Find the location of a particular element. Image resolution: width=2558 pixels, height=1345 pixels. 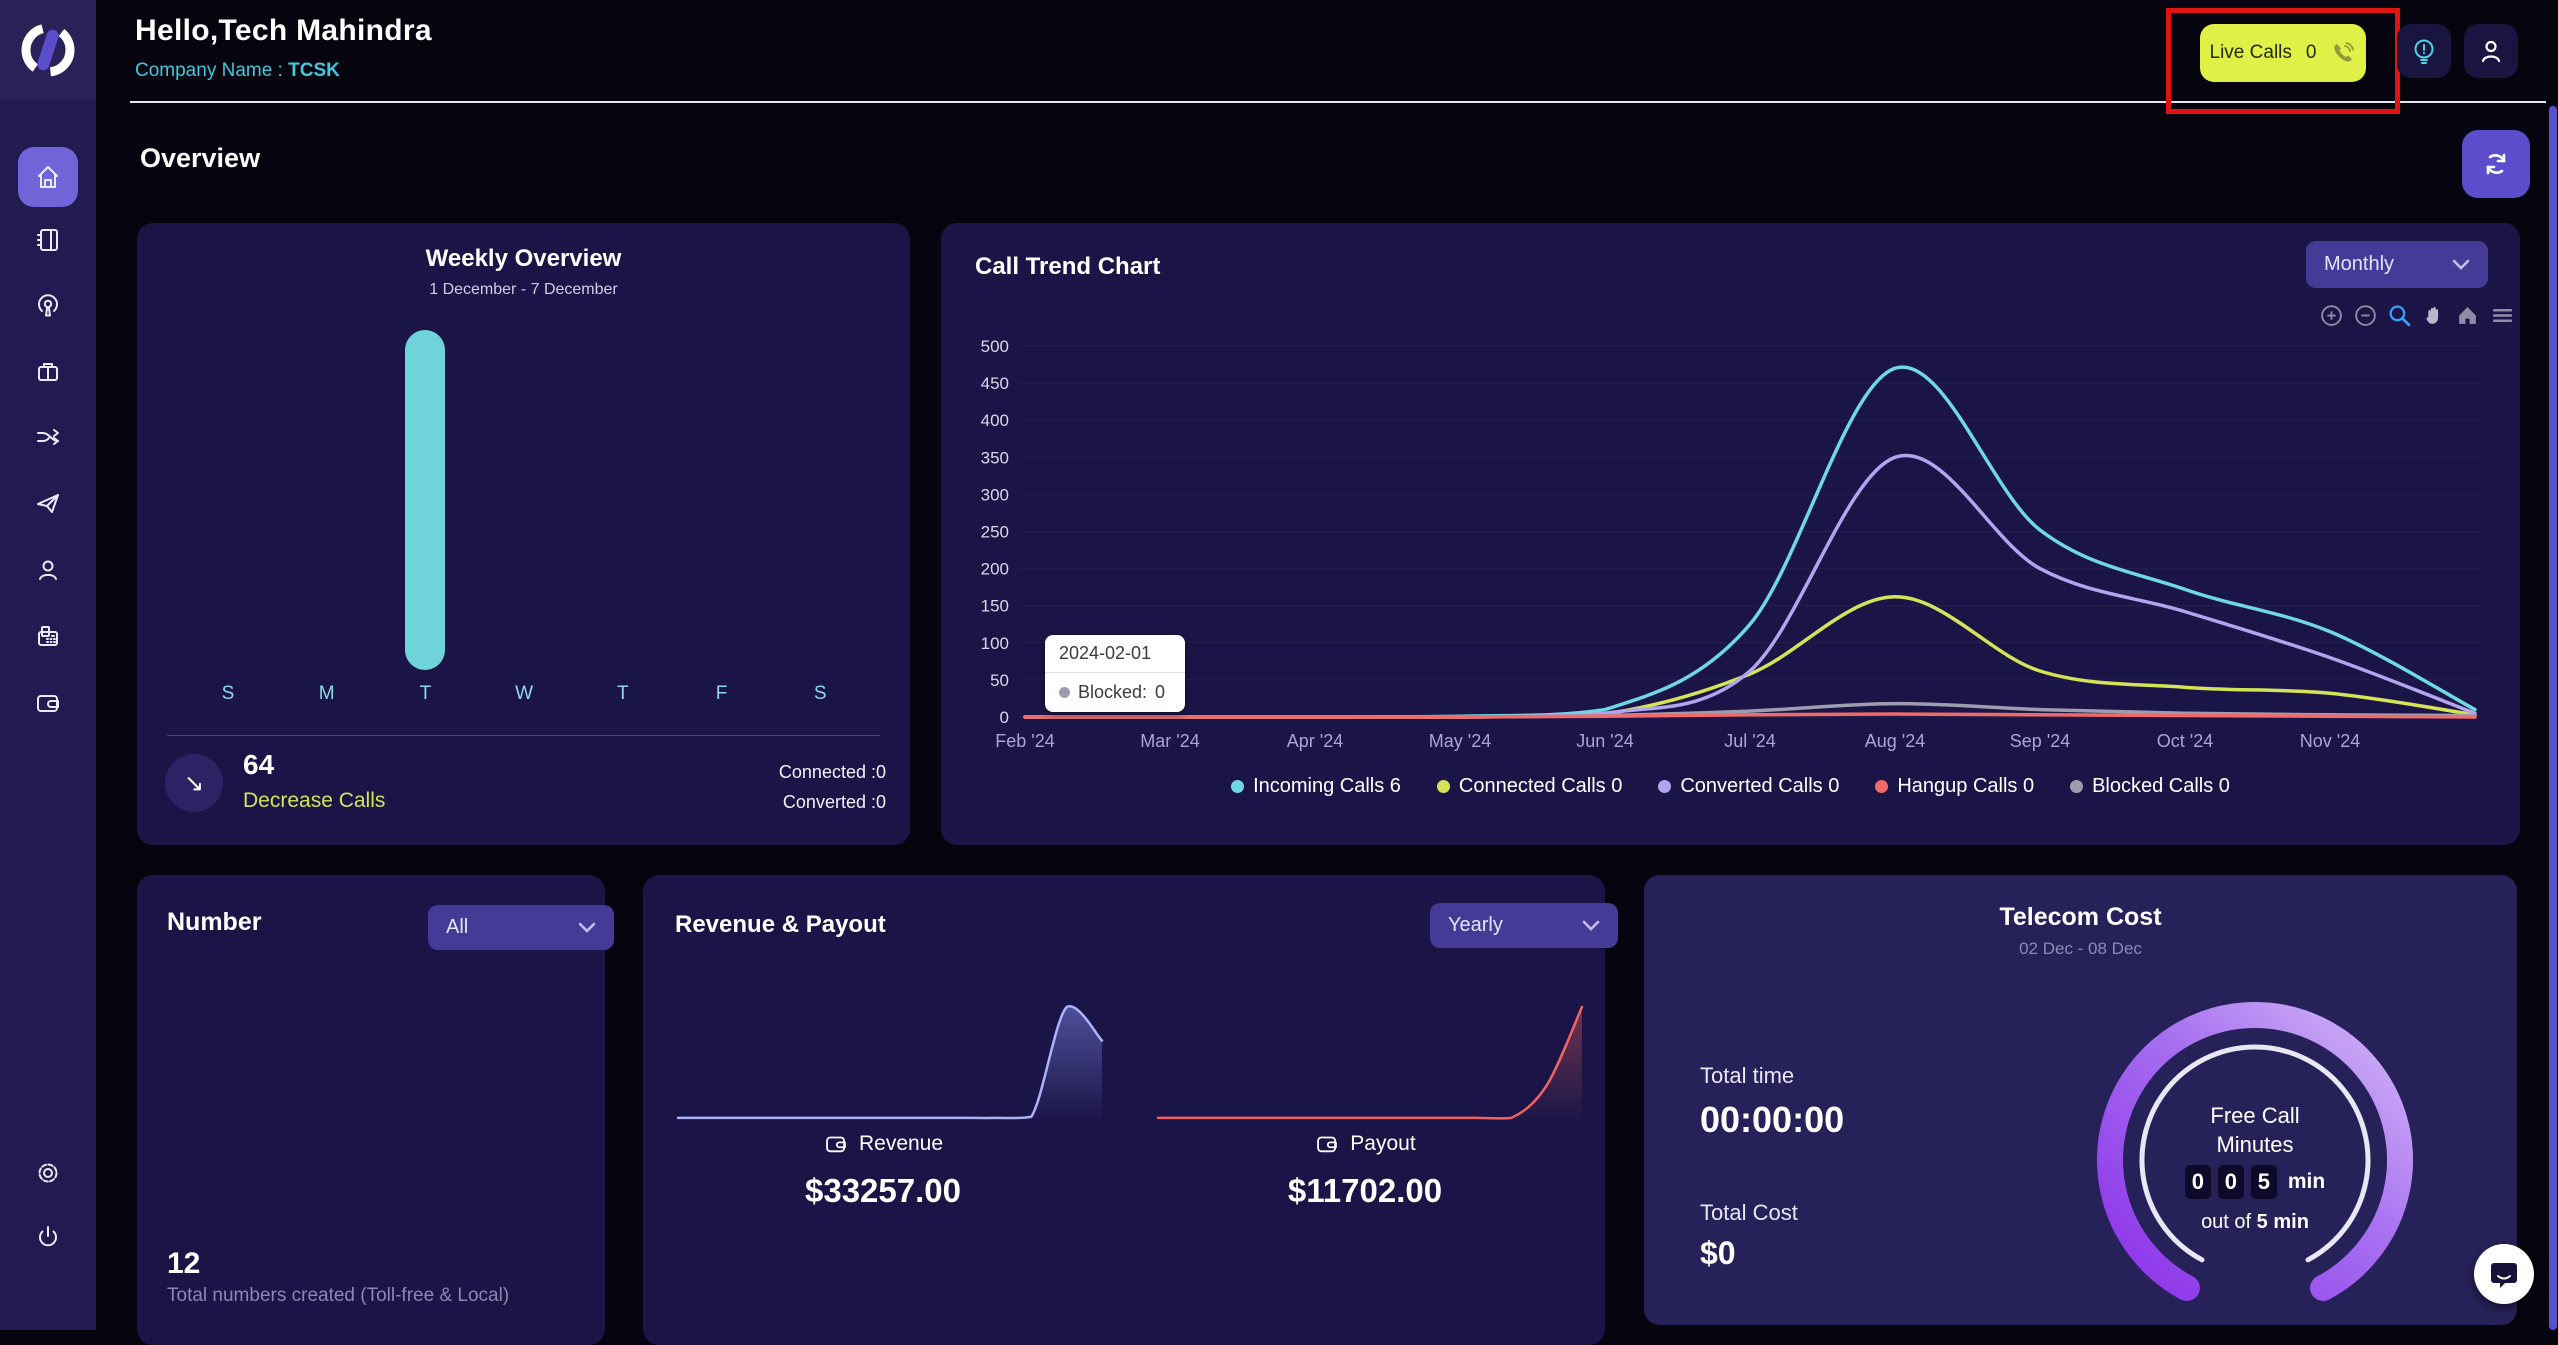

day-label: T is located at coordinates (425, 693).